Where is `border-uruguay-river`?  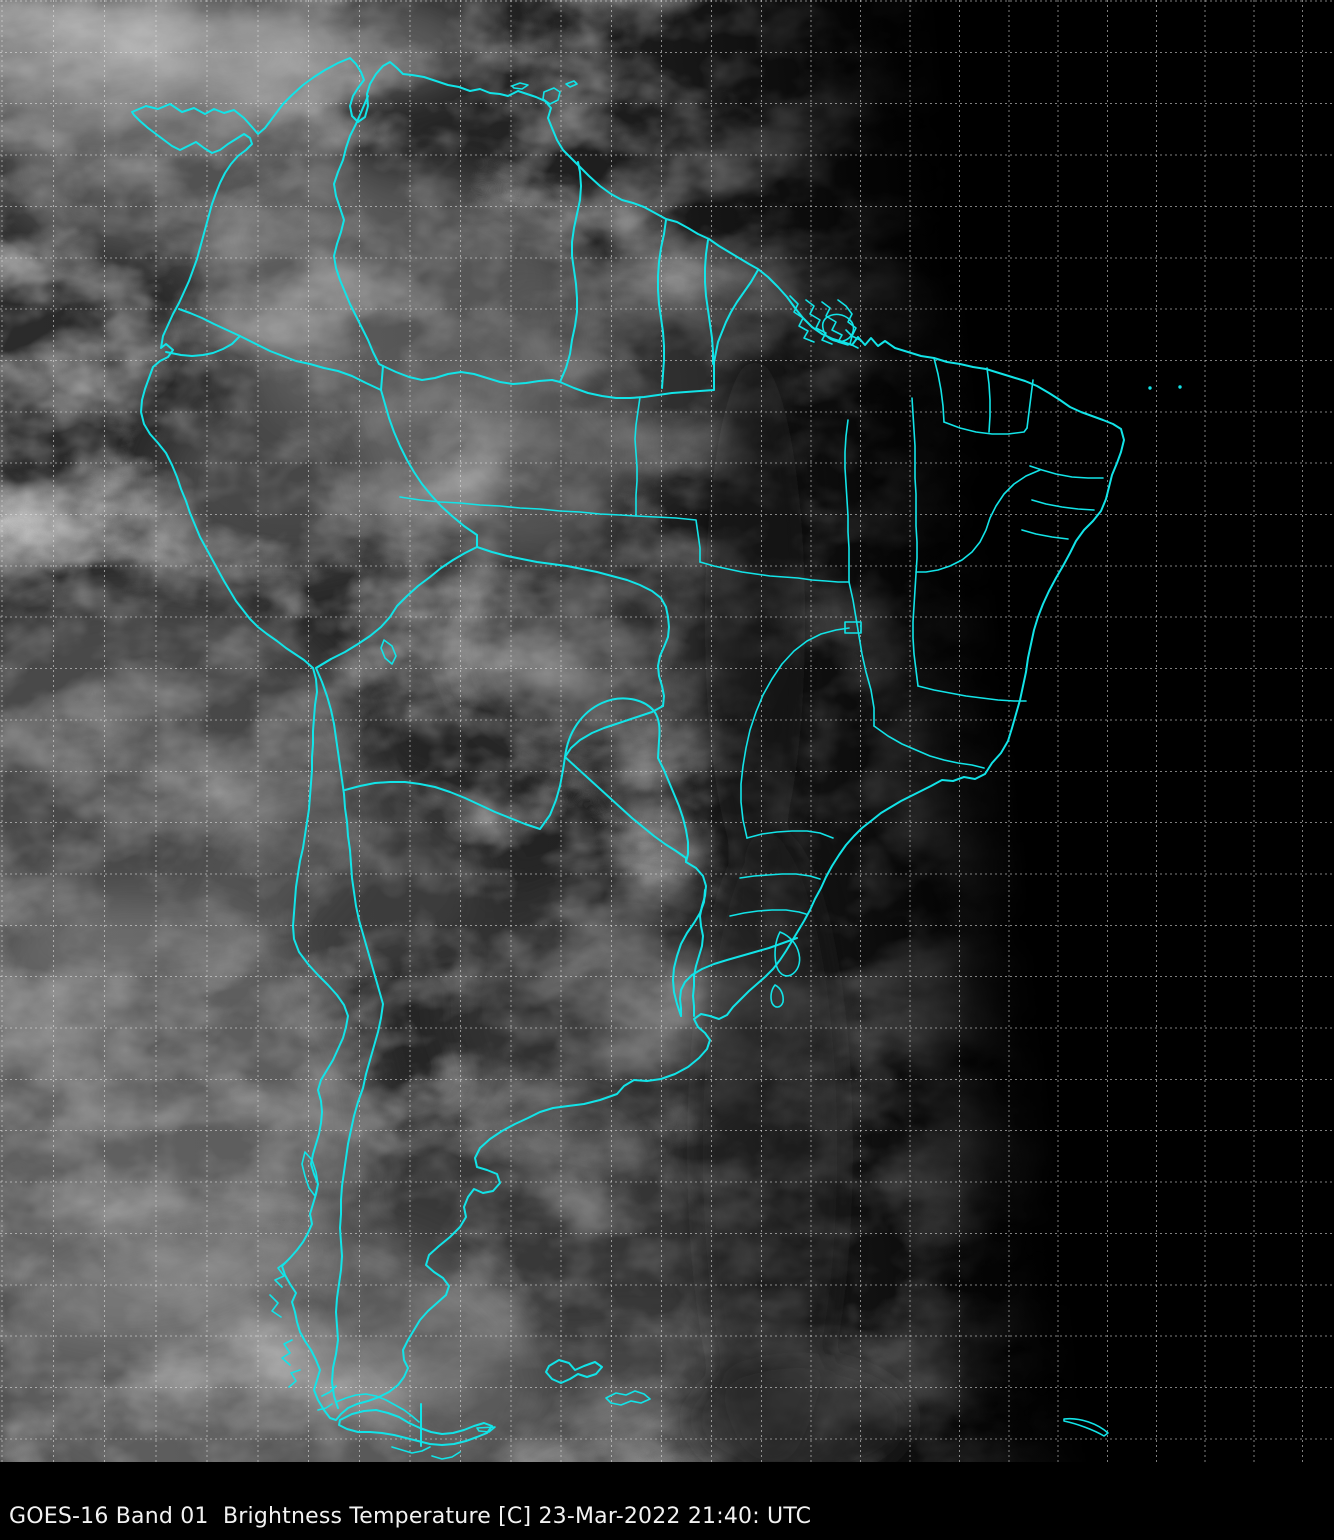 border-uruguay-river is located at coordinates (689, 953).